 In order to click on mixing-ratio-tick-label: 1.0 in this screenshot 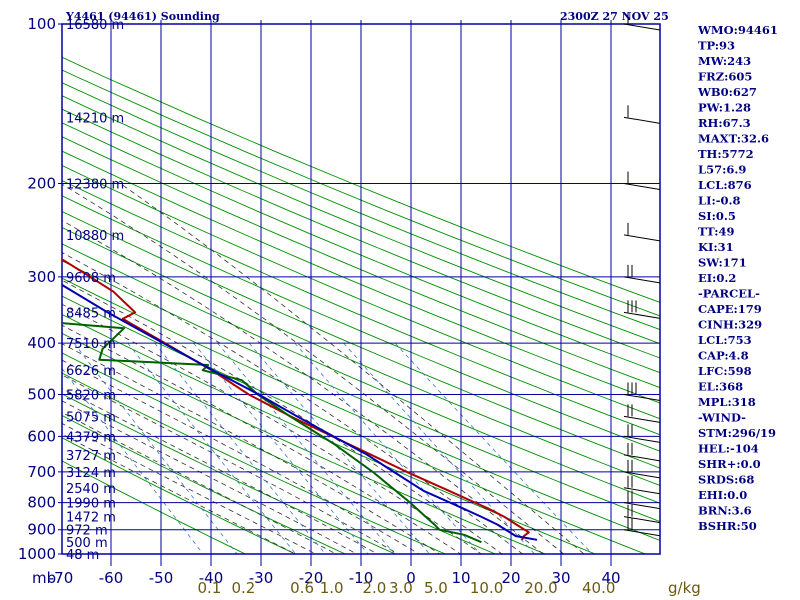, I will do `click(332, 588)`.